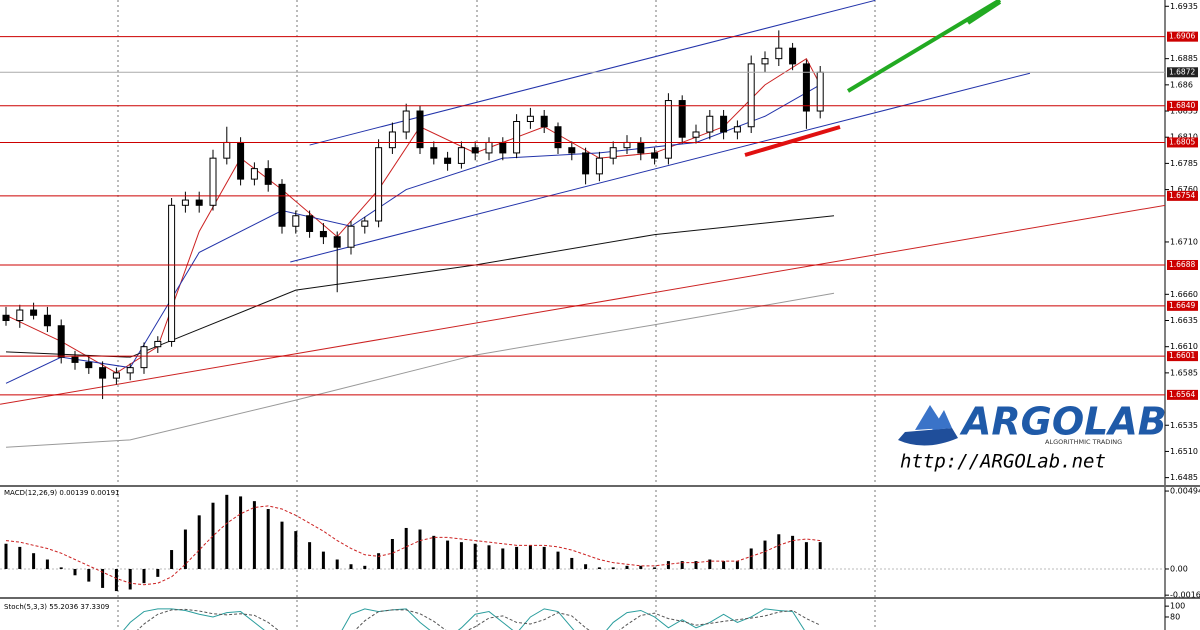  What do you see at coordinates (1184, 189) in the screenshot?
I see `y-tick-label: 1.6760` at bounding box center [1184, 189].